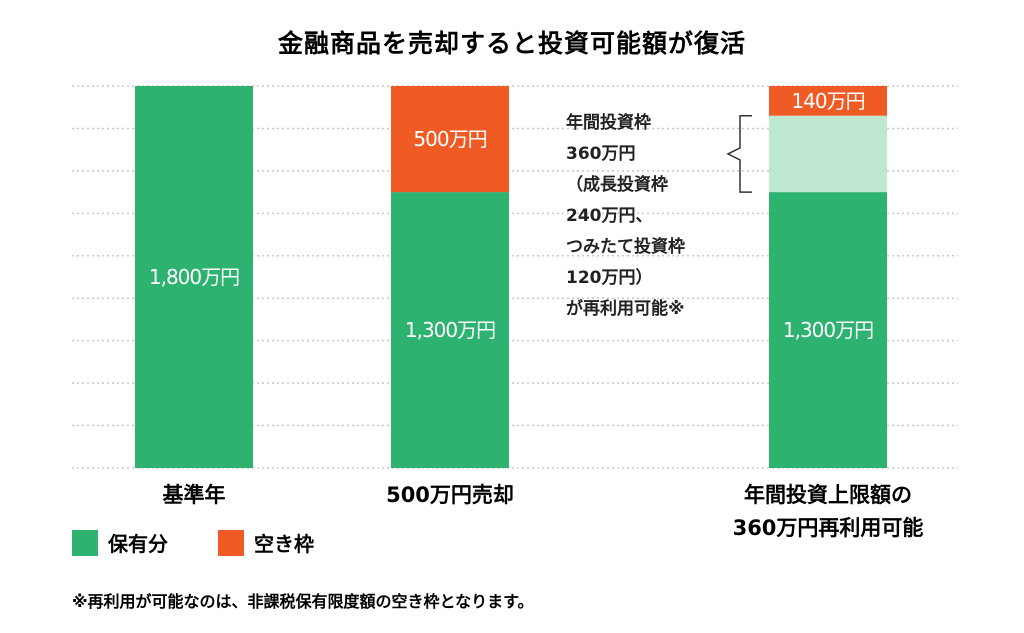 The height and width of the screenshot is (633, 1024). What do you see at coordinates (625, 246) in the screenshot?
I see `annotation-line: つみたて投資枠` at bounding box center [625, 246].